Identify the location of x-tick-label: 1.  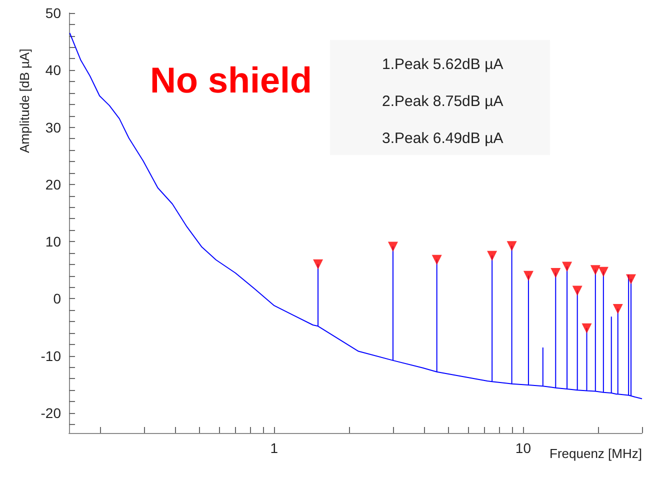
(274, 448).